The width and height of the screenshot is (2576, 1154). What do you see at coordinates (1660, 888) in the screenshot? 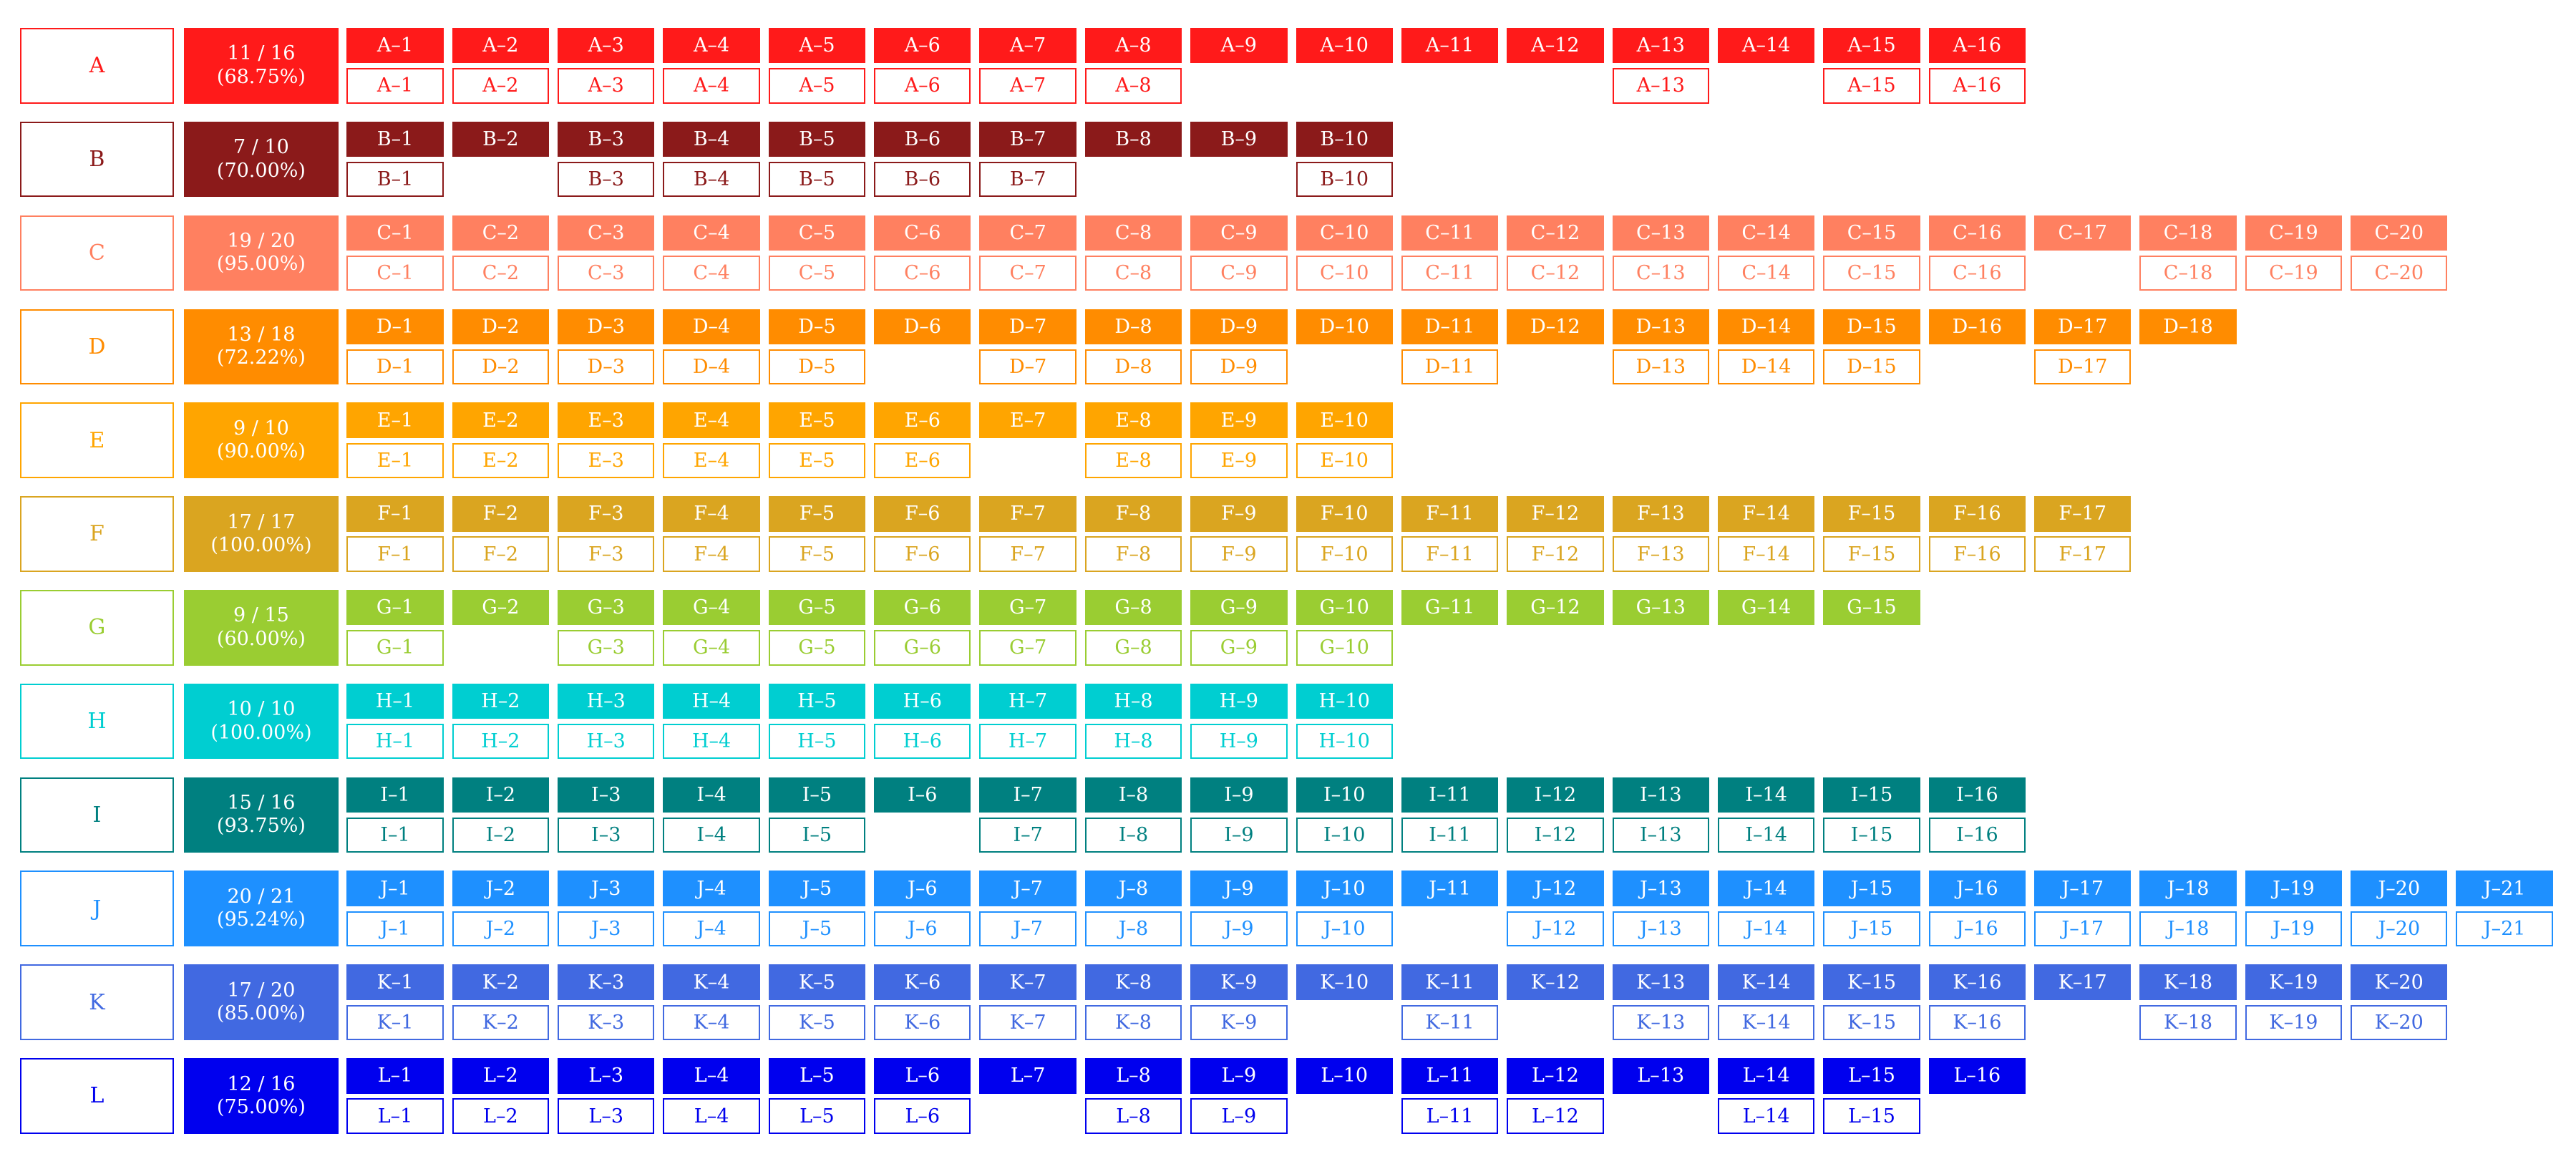
I see `item-cell: J–13` at bounding box center [1660, 888].